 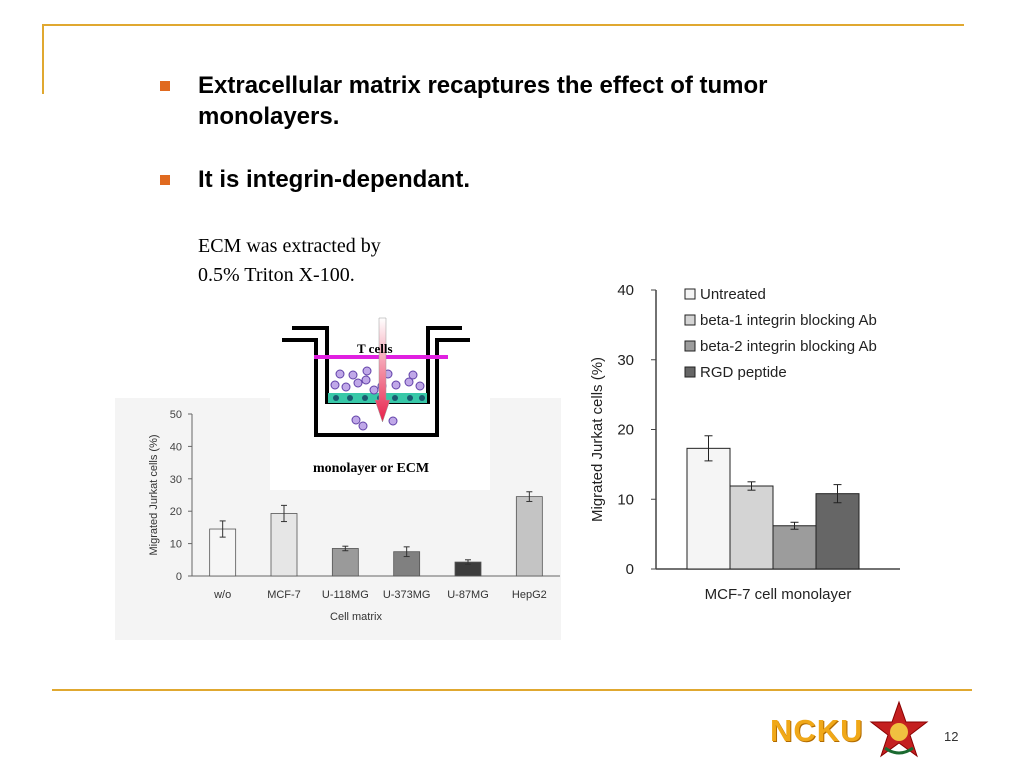 I want to click on left-accent-line, so click(x=43, y=59).